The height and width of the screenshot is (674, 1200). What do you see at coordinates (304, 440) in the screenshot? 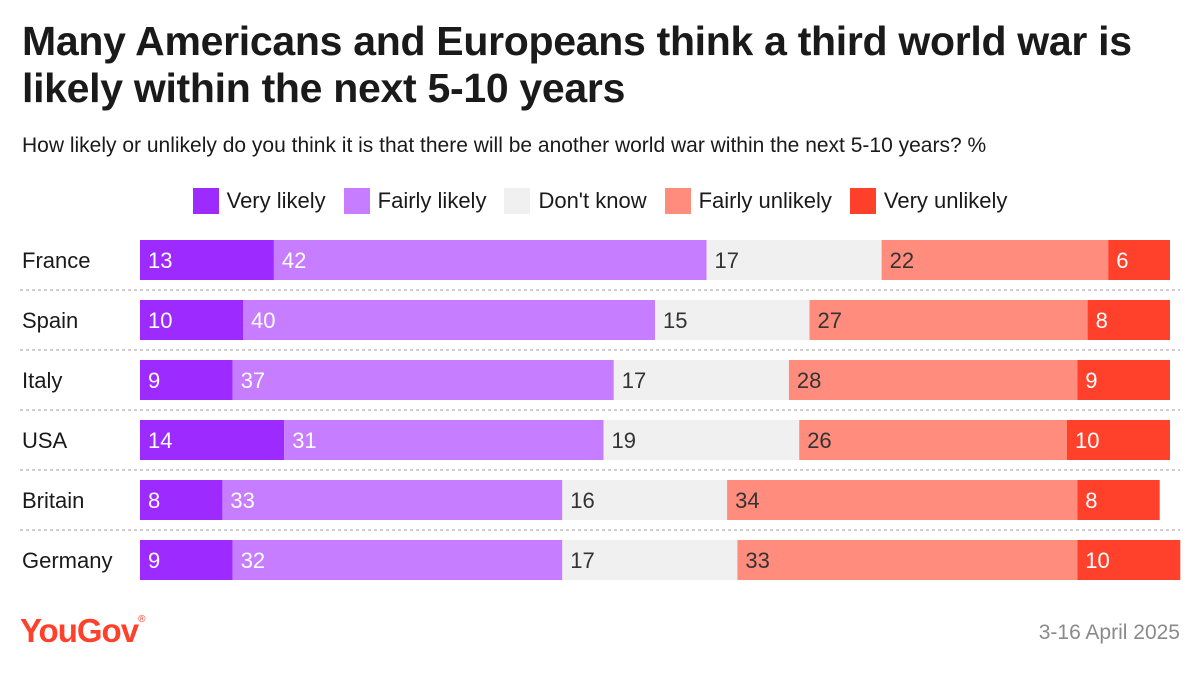
I see `data-label: 31` at bounding box center [304, 440].